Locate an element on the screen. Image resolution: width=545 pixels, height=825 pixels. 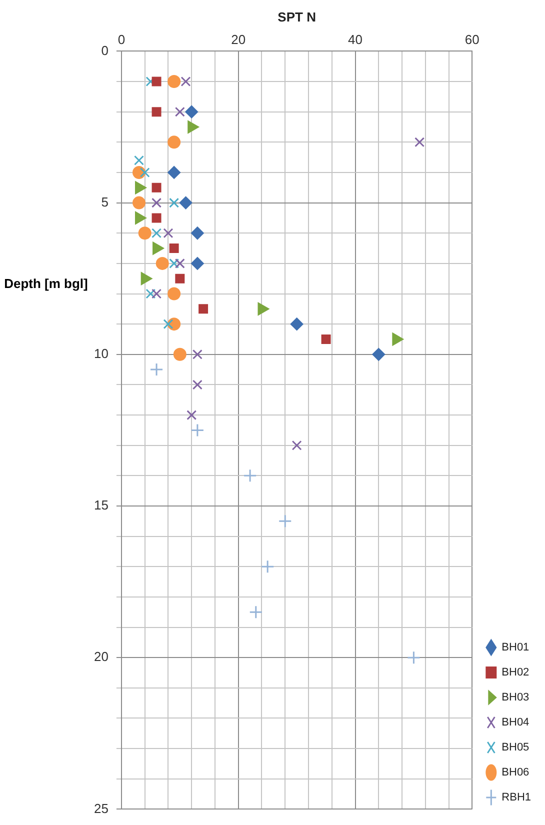
y-tick-label: 0 is located at coordinates (104, 50).